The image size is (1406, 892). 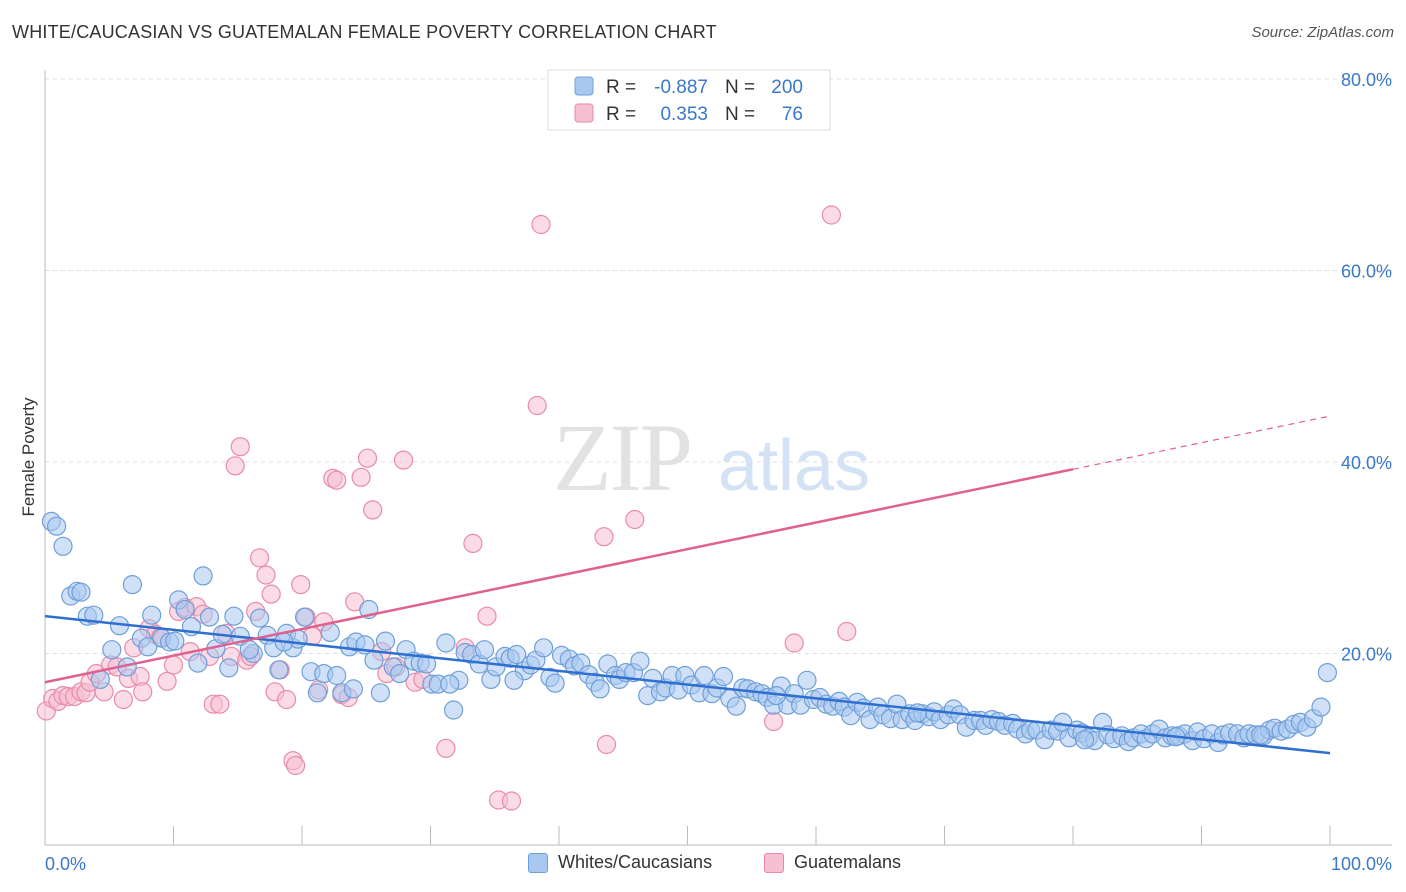 I want to click on legend-n-label-1: N =, so click(x=740, y=114).